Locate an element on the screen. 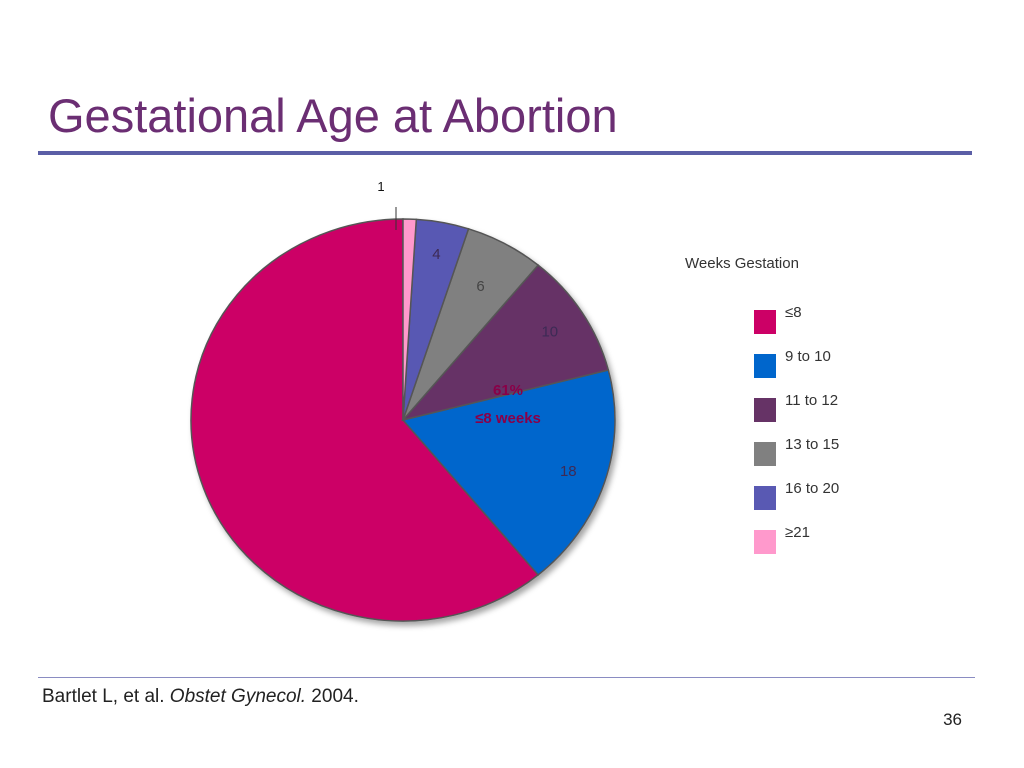  page-number: 36 is located at coordinates (952, 719).